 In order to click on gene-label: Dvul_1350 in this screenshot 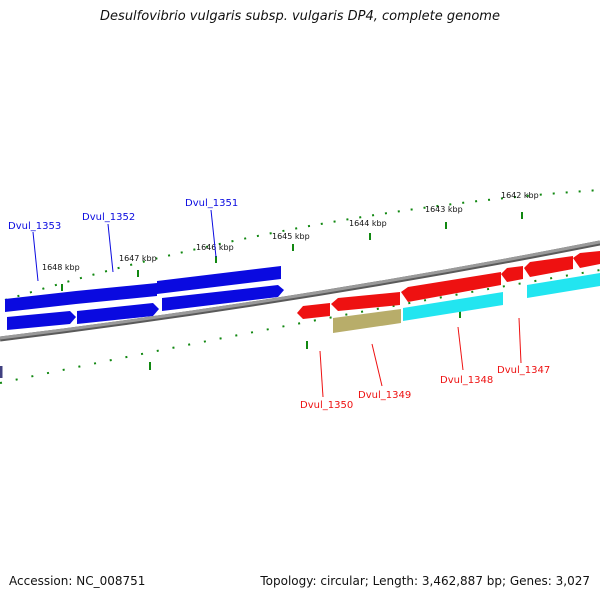, I will do `click(326, 405)`.